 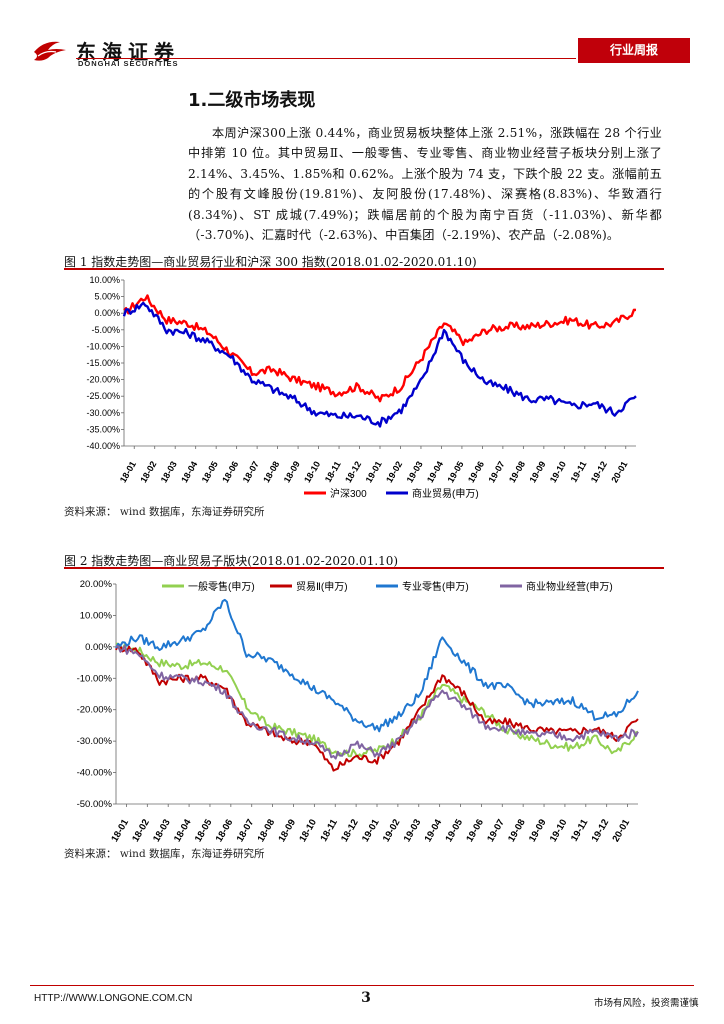 I want to click on page-number: 3, so click(x=366, y=998).